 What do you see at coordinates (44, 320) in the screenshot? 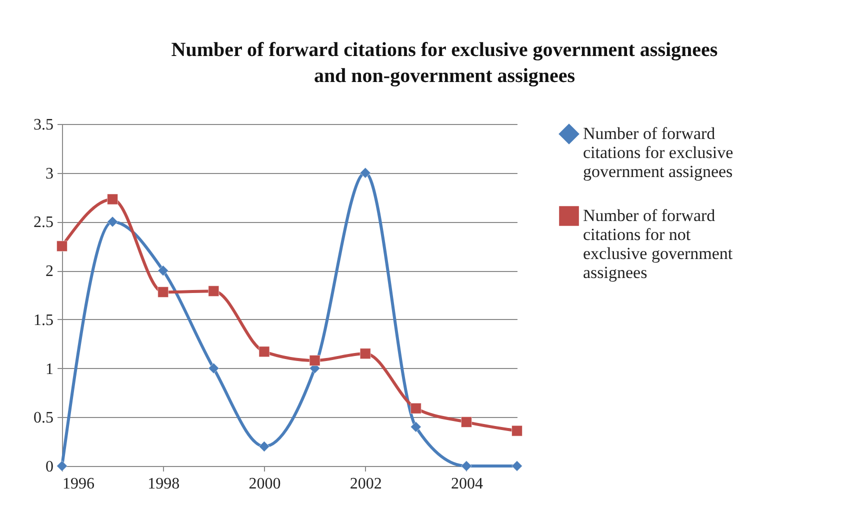
I see `y-tick-label: 1.5` at bounding box center [44, 320].